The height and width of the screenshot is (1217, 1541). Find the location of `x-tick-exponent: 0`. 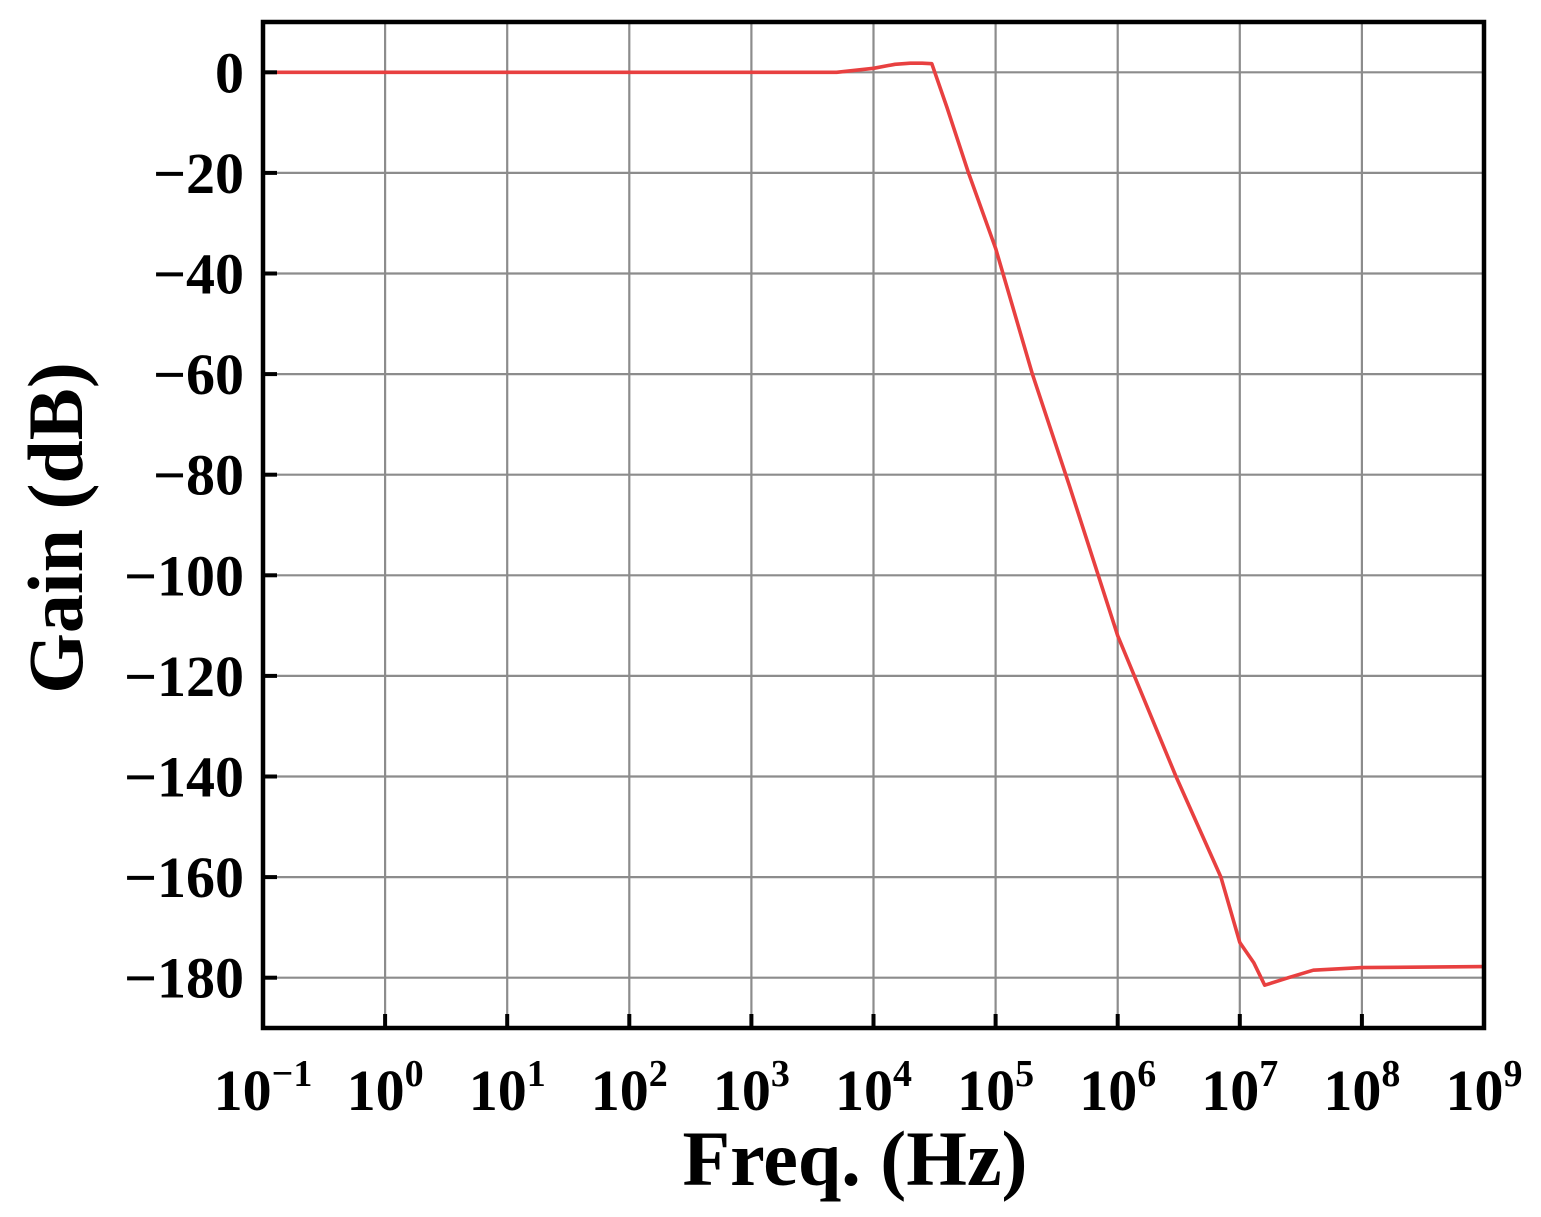

x-tick-exponent: 0 is located at coordinates (414, 1074).